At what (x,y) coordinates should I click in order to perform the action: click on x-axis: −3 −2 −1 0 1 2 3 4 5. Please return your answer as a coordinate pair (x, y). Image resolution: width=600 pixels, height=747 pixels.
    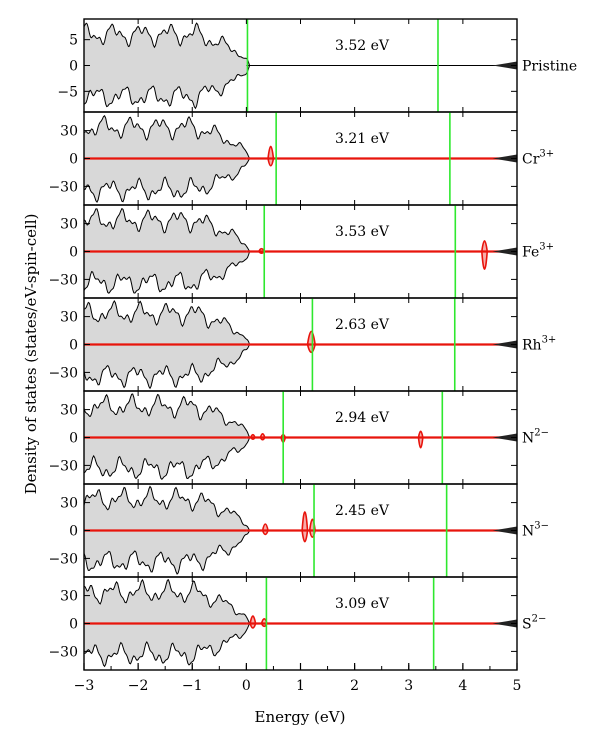
    Looking at the image, I should click on (298, 678).